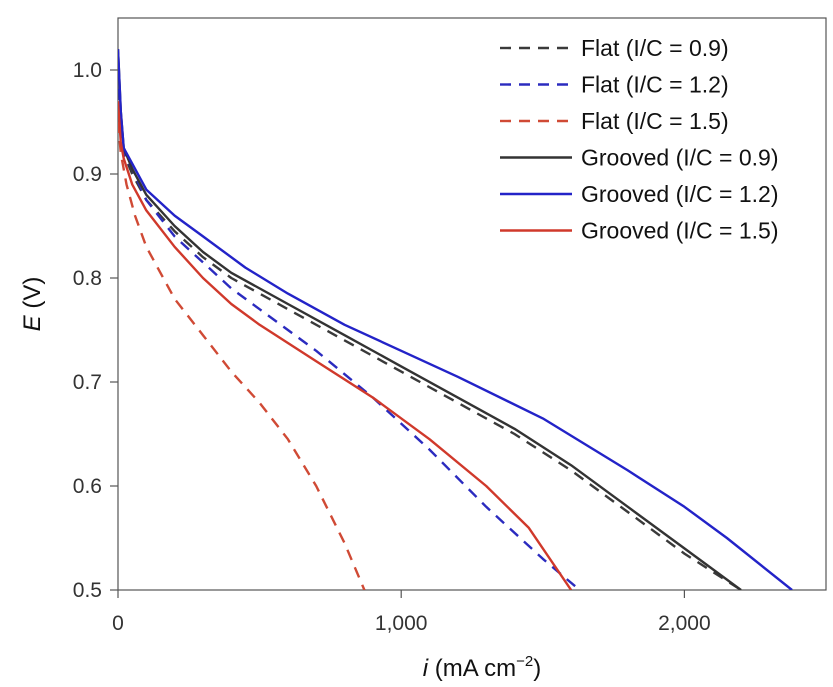 The width and height of the screenshot is (833, 687). What do you see at coordinates (87, 278) in the screenshot?
I see `y-tick-label: 0.8` at bounding box center [87, 278].